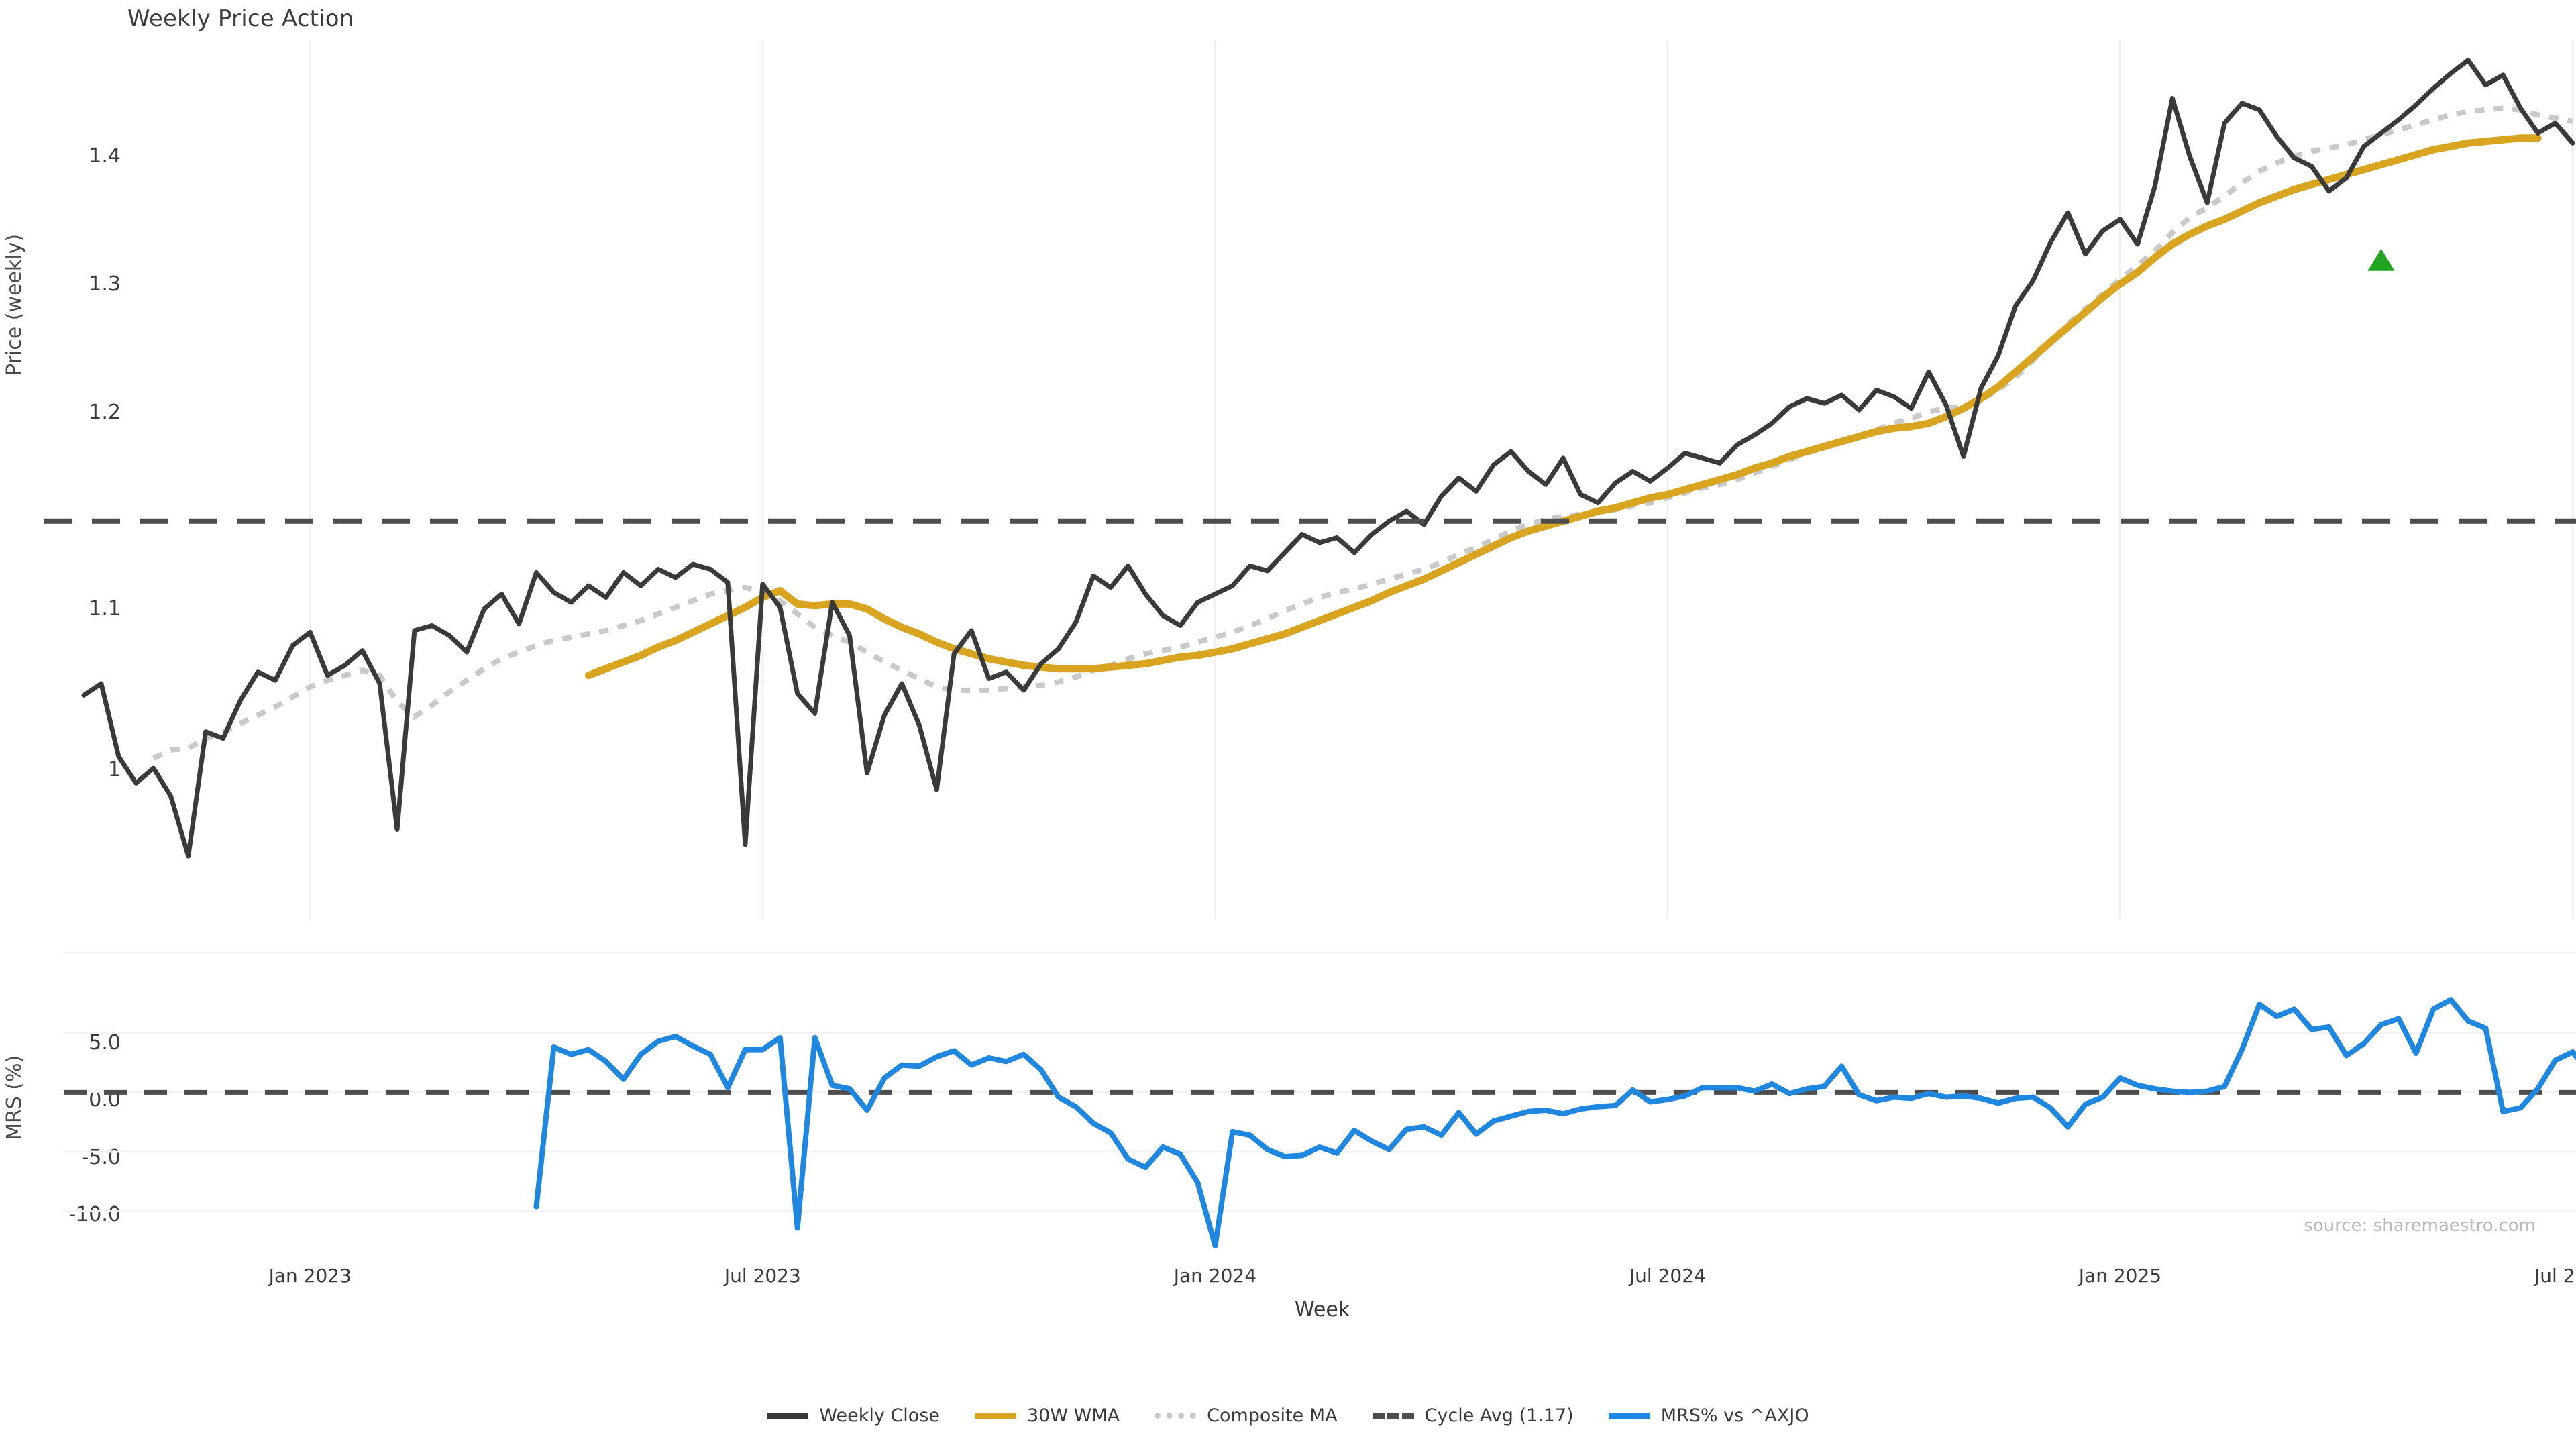 Image resolution: width=2576 pixels, height=1449 pixels. What do you see at coordinates (105, 284) in the screenshot?
I see `y-tick-price-1_3: 1.3` at bounding box center [105, 284].